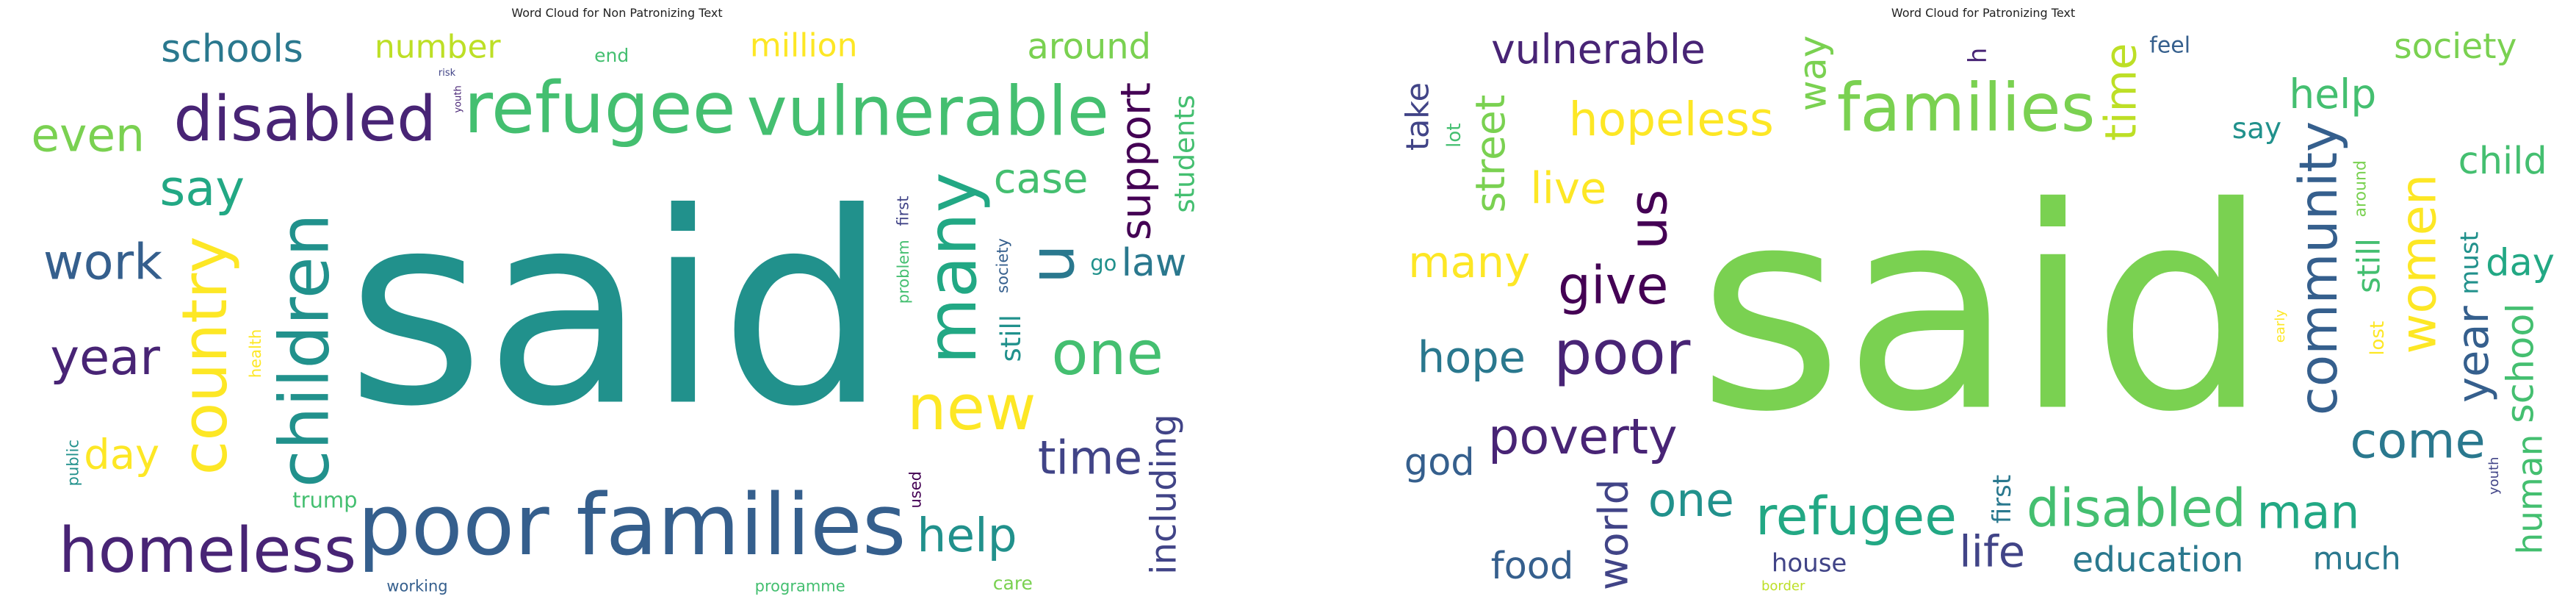  What do you see at coordinates (447, 73) in the screenshot?
I see `word-risk: risk` at bounding box center [447, 73].